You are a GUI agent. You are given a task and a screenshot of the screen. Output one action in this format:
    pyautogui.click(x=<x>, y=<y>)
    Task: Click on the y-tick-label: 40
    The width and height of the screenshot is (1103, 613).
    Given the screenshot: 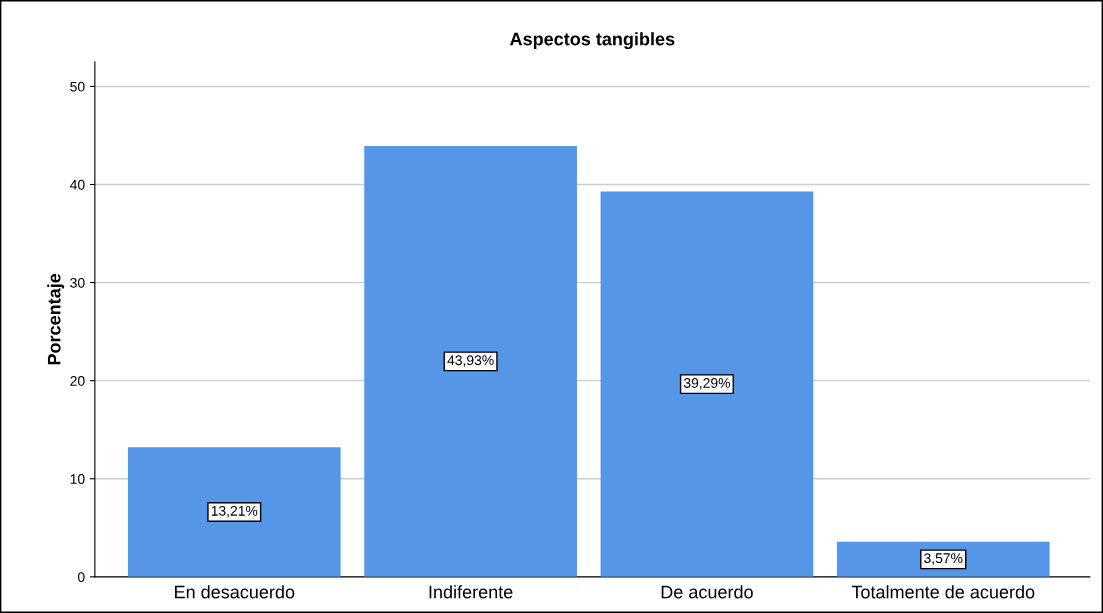 What is the action you would take?
    pyautogui.click(x=77, y=184)
    